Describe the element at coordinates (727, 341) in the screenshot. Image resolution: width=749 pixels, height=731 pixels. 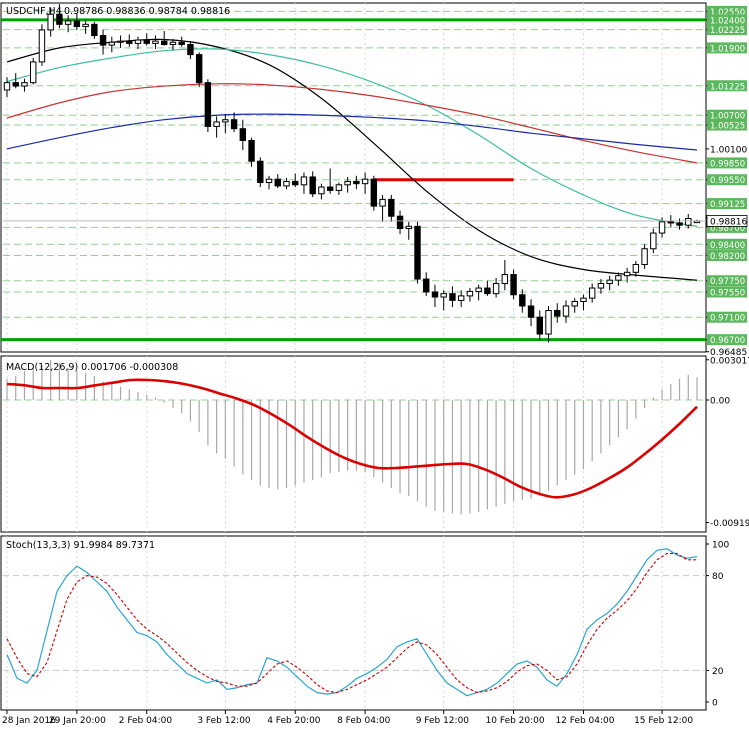
I see `price-tag-label: 0.96700` at that location.